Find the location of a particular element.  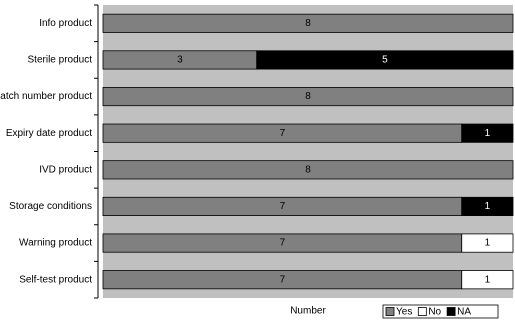

data-label: 3 is located at coordinates (180, 60).